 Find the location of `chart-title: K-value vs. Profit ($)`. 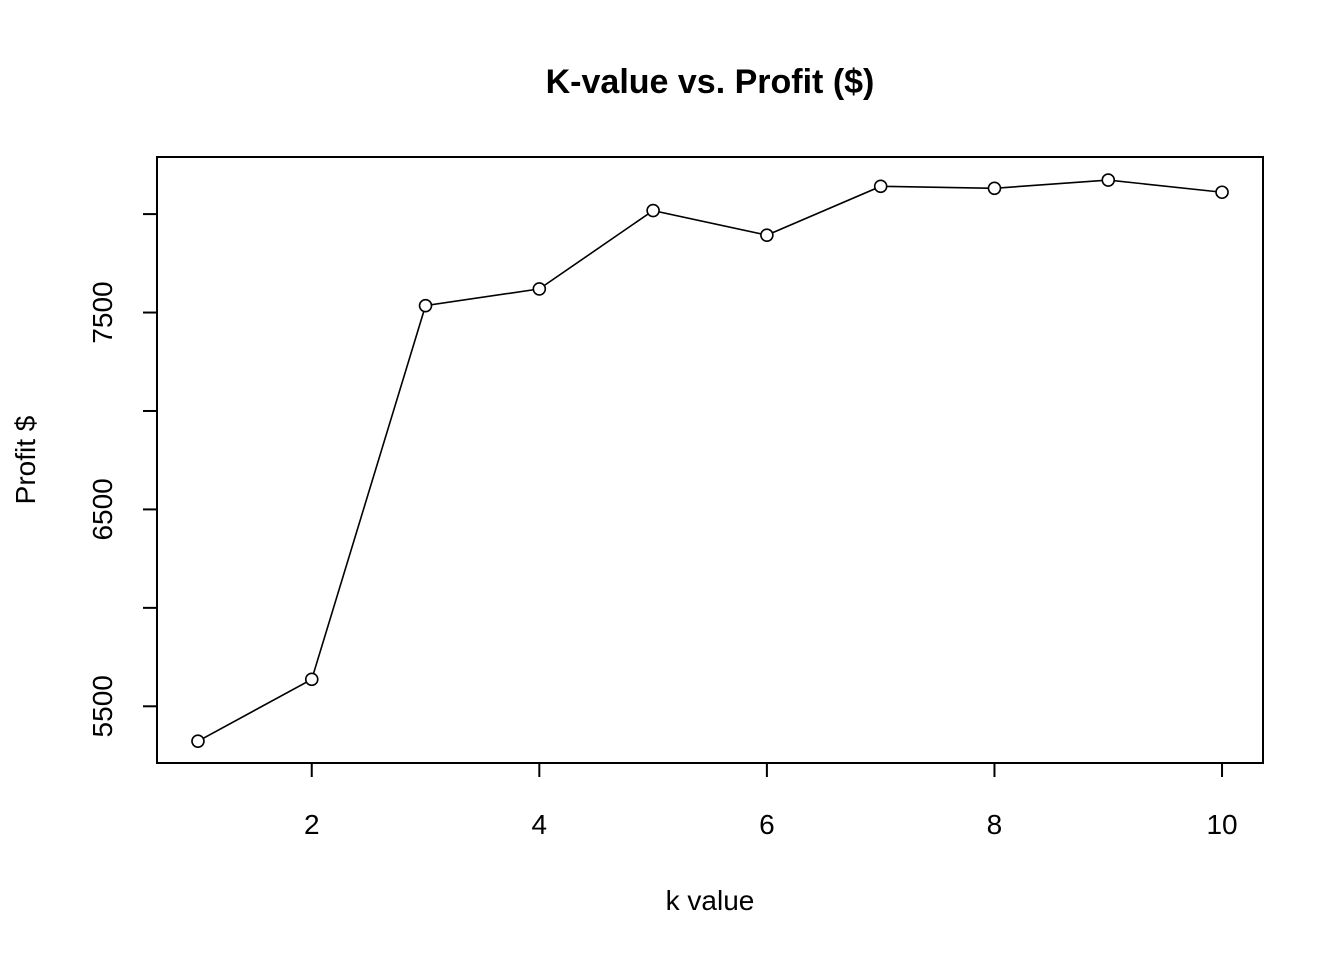

chart-title: K-value vs. Profit ($) is located at coordinates (710, 82).